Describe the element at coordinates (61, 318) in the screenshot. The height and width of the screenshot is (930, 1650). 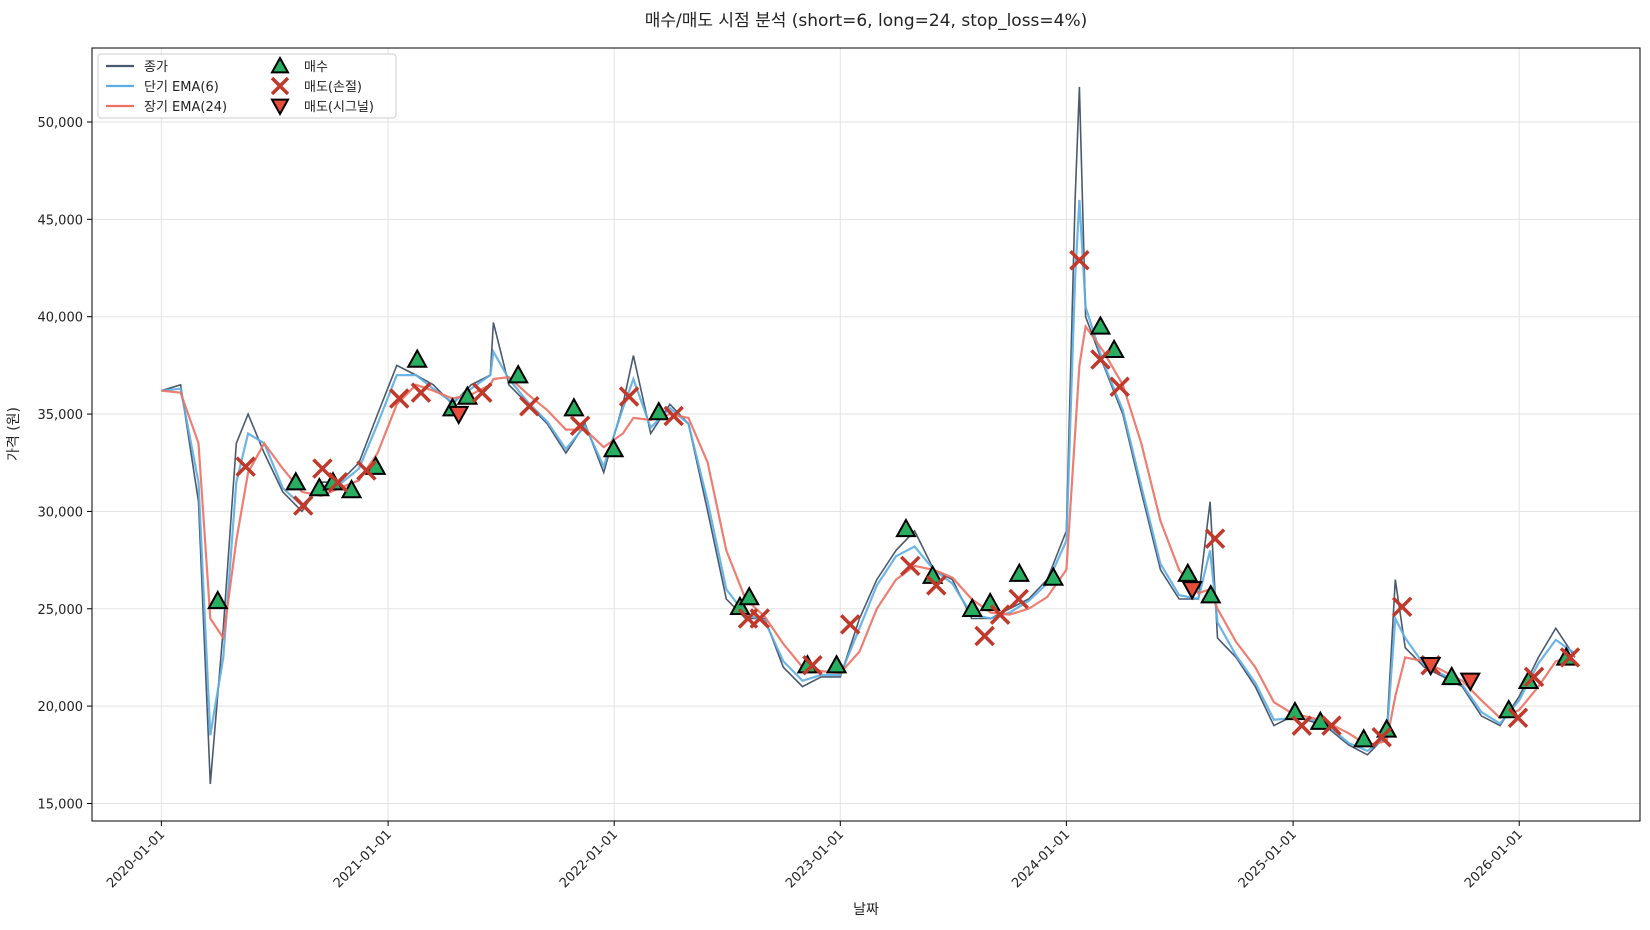
I see `y-tick-label: 40,000` at that location.